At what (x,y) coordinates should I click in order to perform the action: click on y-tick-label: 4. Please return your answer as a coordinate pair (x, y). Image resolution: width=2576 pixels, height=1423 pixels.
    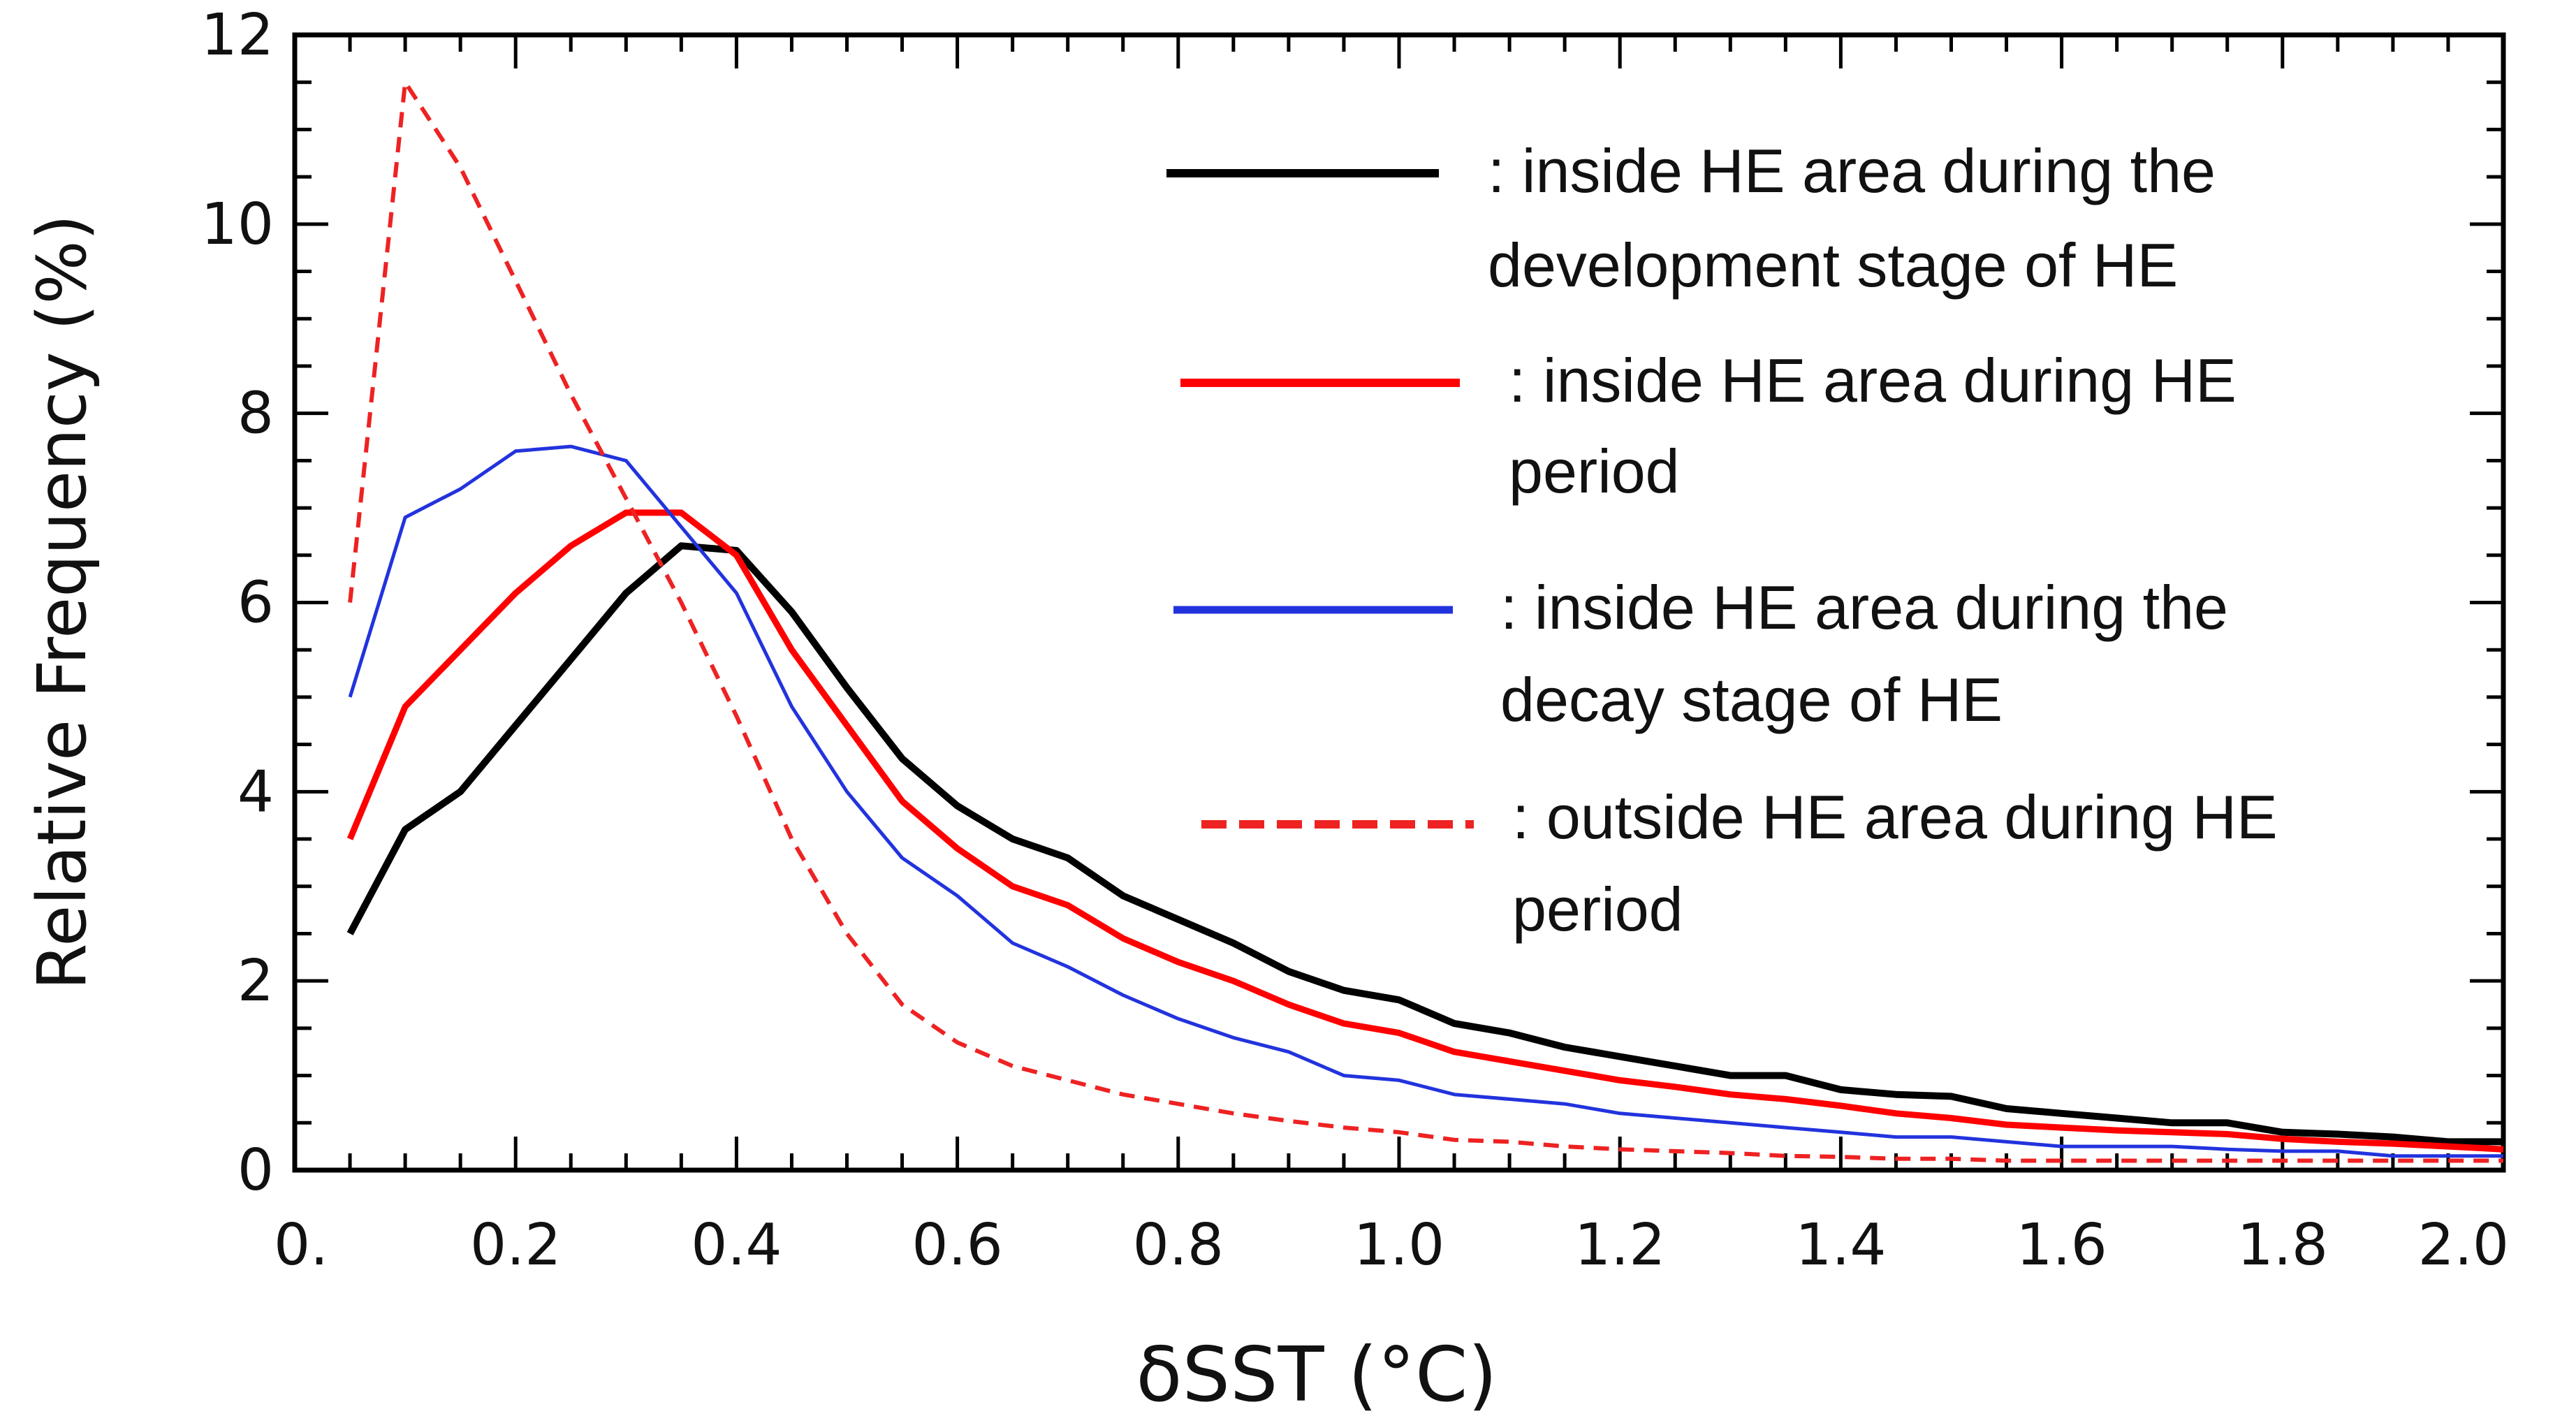
    Looking at the image, I should click on (255, 792).